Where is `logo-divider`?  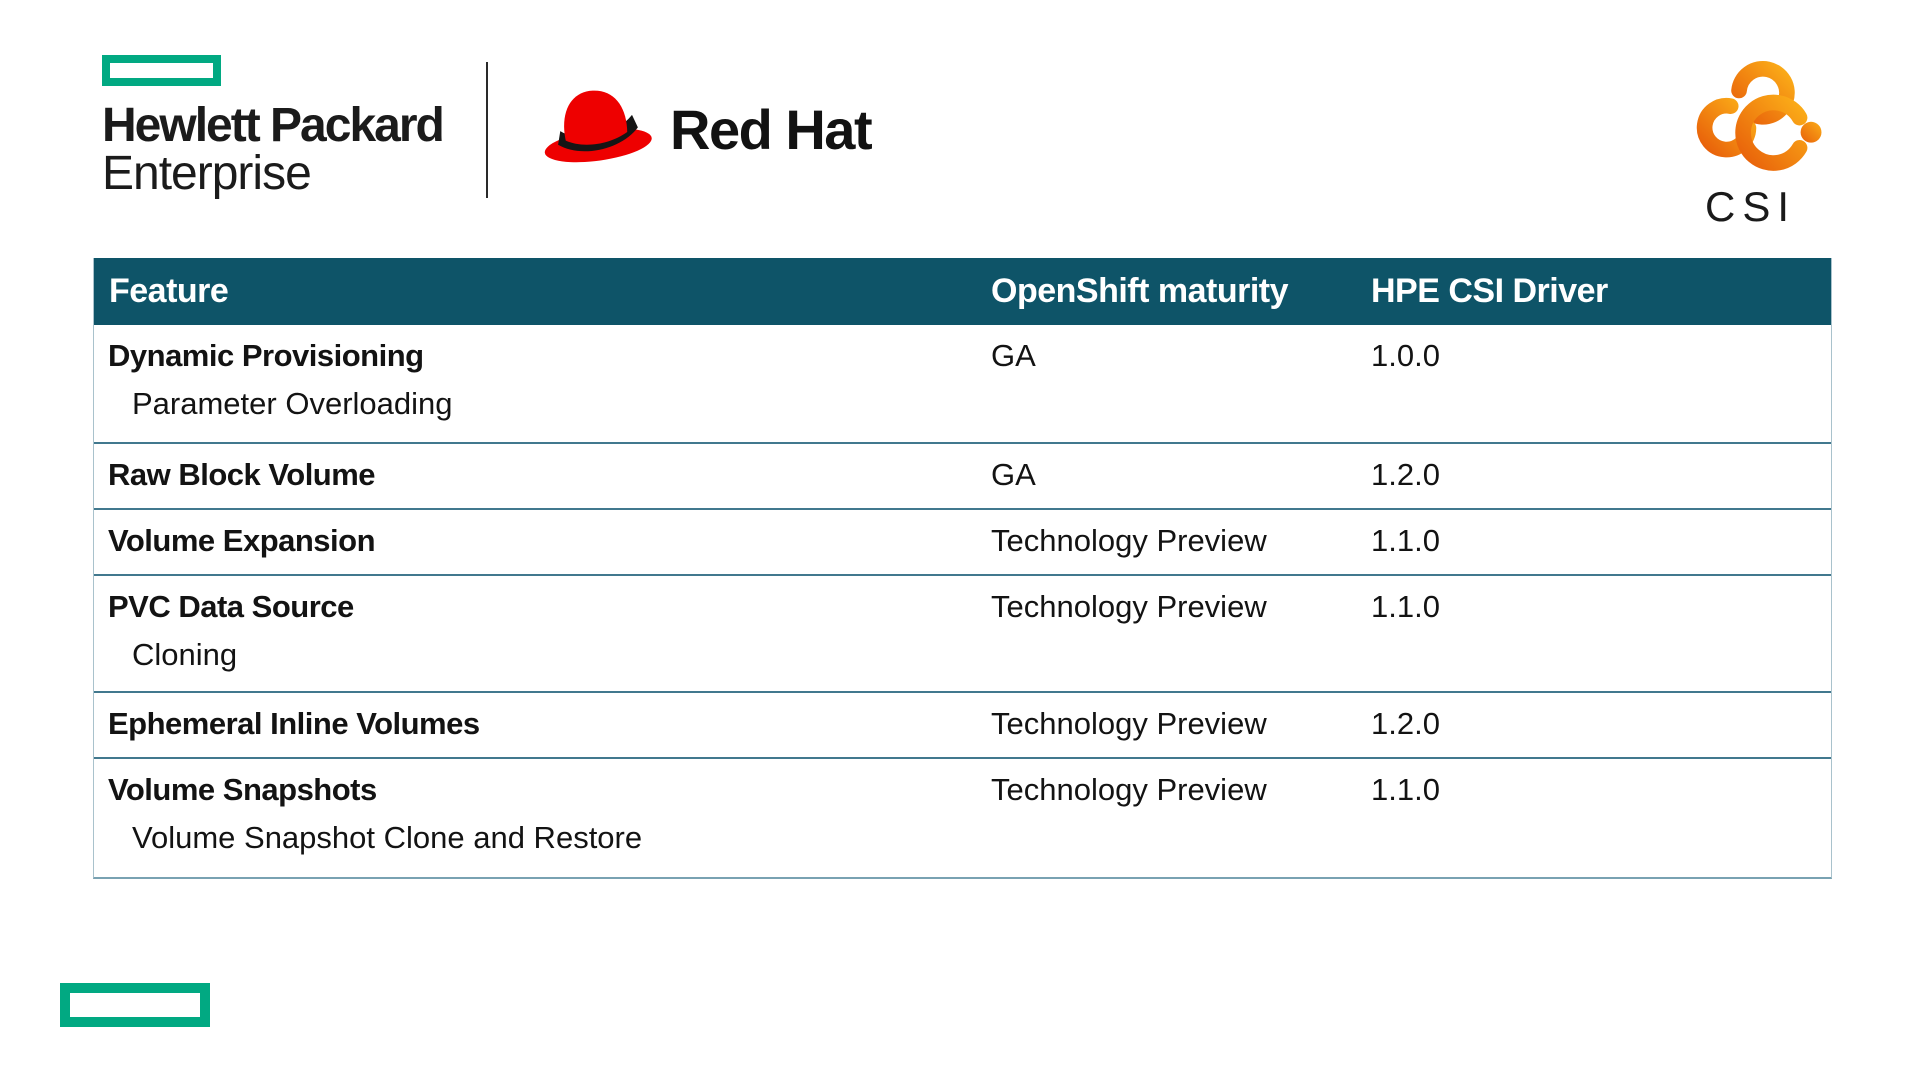
logo-divider is located at coordinates (487, 130).